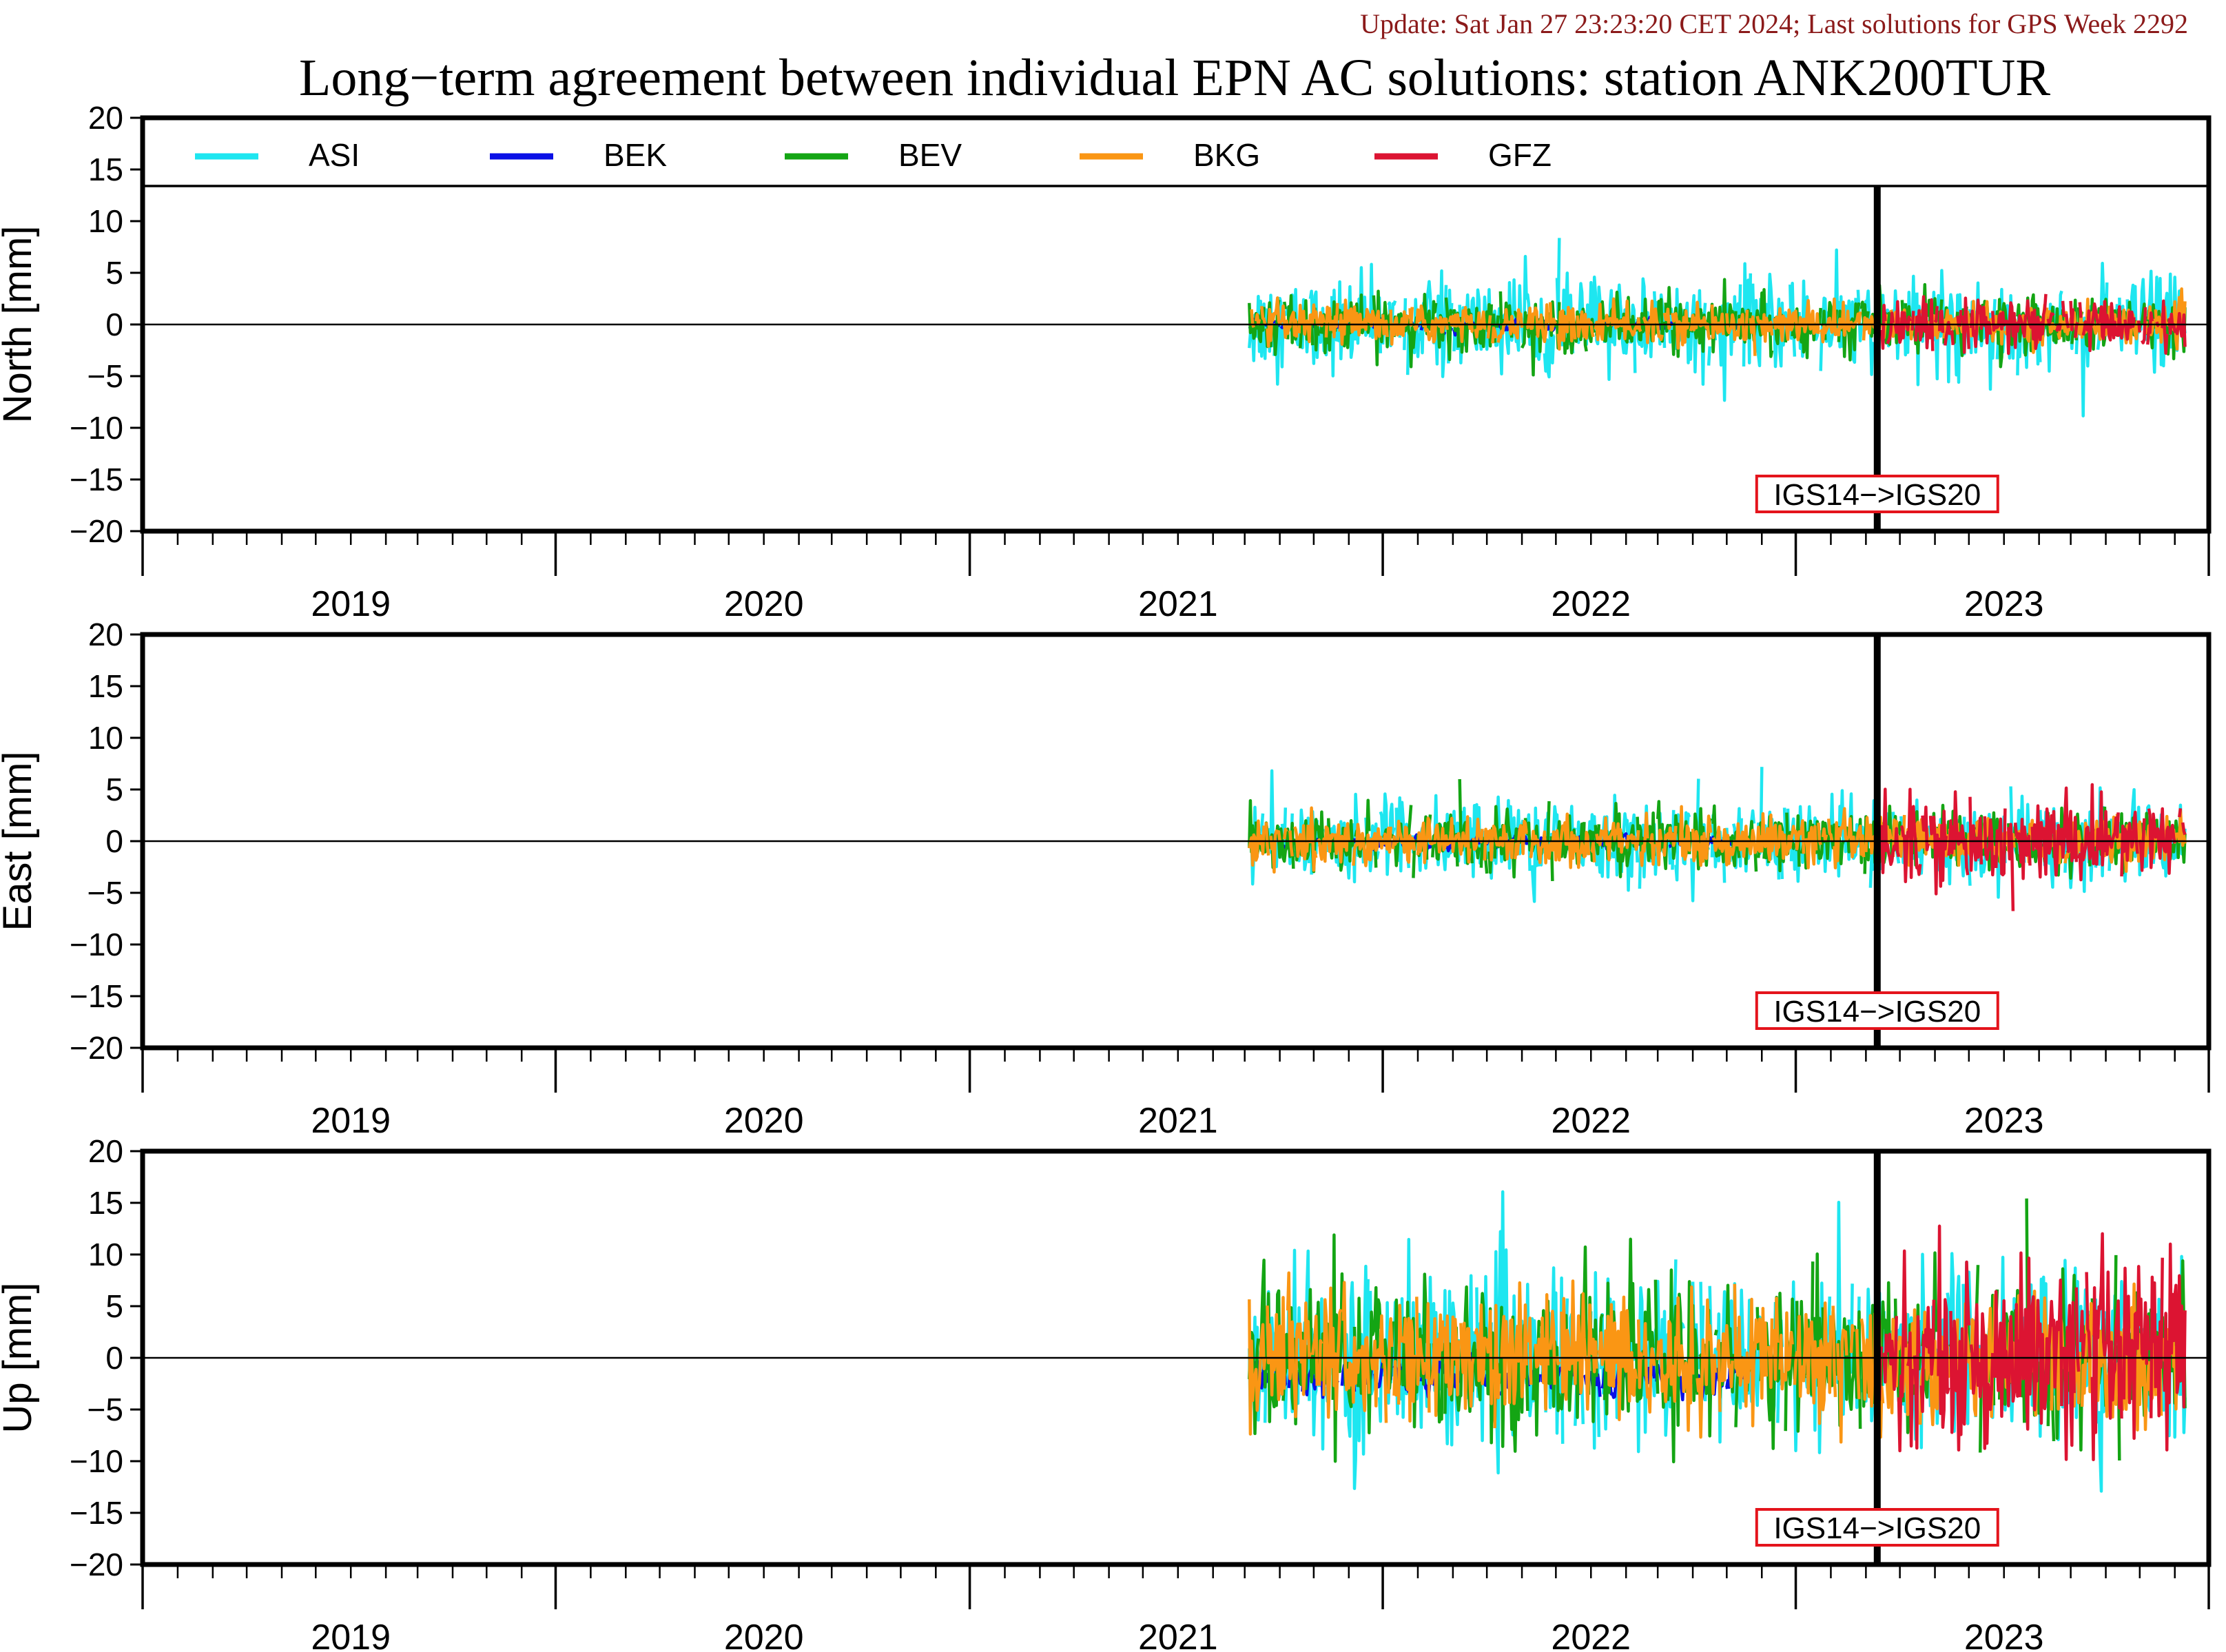  Describe the element at coordinates (1717, 1355) in the screenshot. I see `series-line-bkg` at that location.